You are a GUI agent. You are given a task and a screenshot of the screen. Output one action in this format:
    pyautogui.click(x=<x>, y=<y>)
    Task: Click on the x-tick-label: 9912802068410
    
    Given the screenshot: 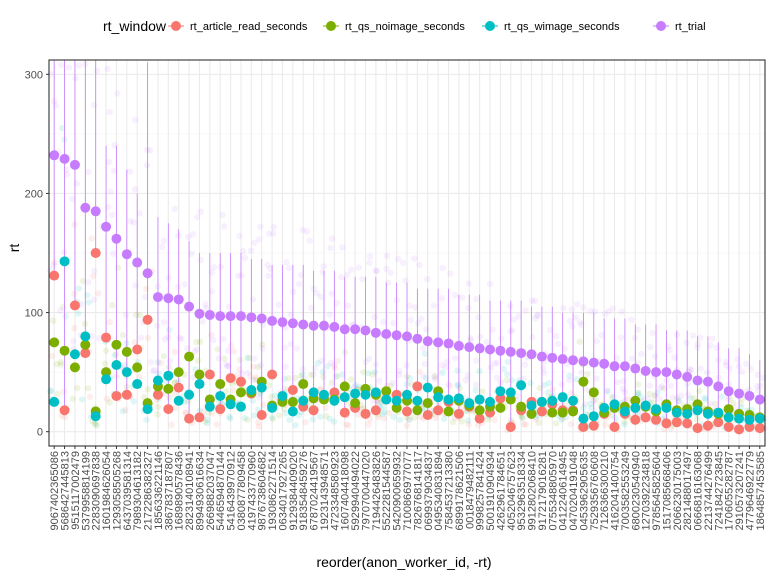 What is the action you would take?
    pyautogui.click(x=533, y=491)
    